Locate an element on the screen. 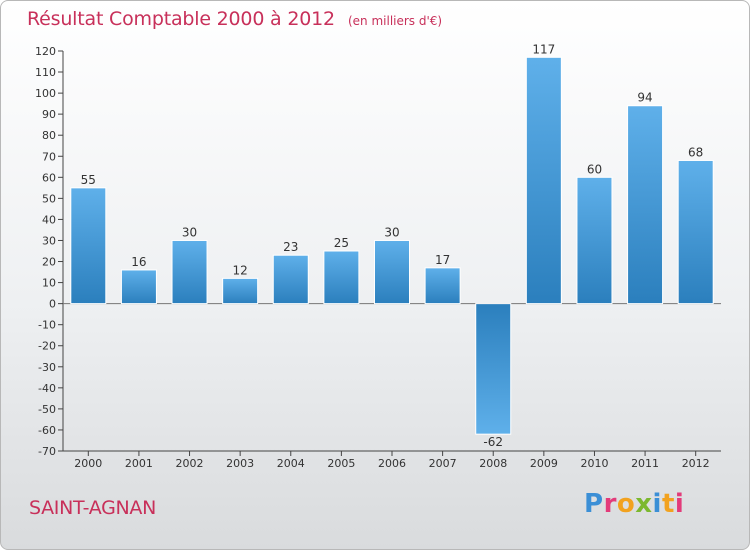 The width and height of the screenshot is (750, 550). y-tick-label: 100 is located at coordinates (45, 93).